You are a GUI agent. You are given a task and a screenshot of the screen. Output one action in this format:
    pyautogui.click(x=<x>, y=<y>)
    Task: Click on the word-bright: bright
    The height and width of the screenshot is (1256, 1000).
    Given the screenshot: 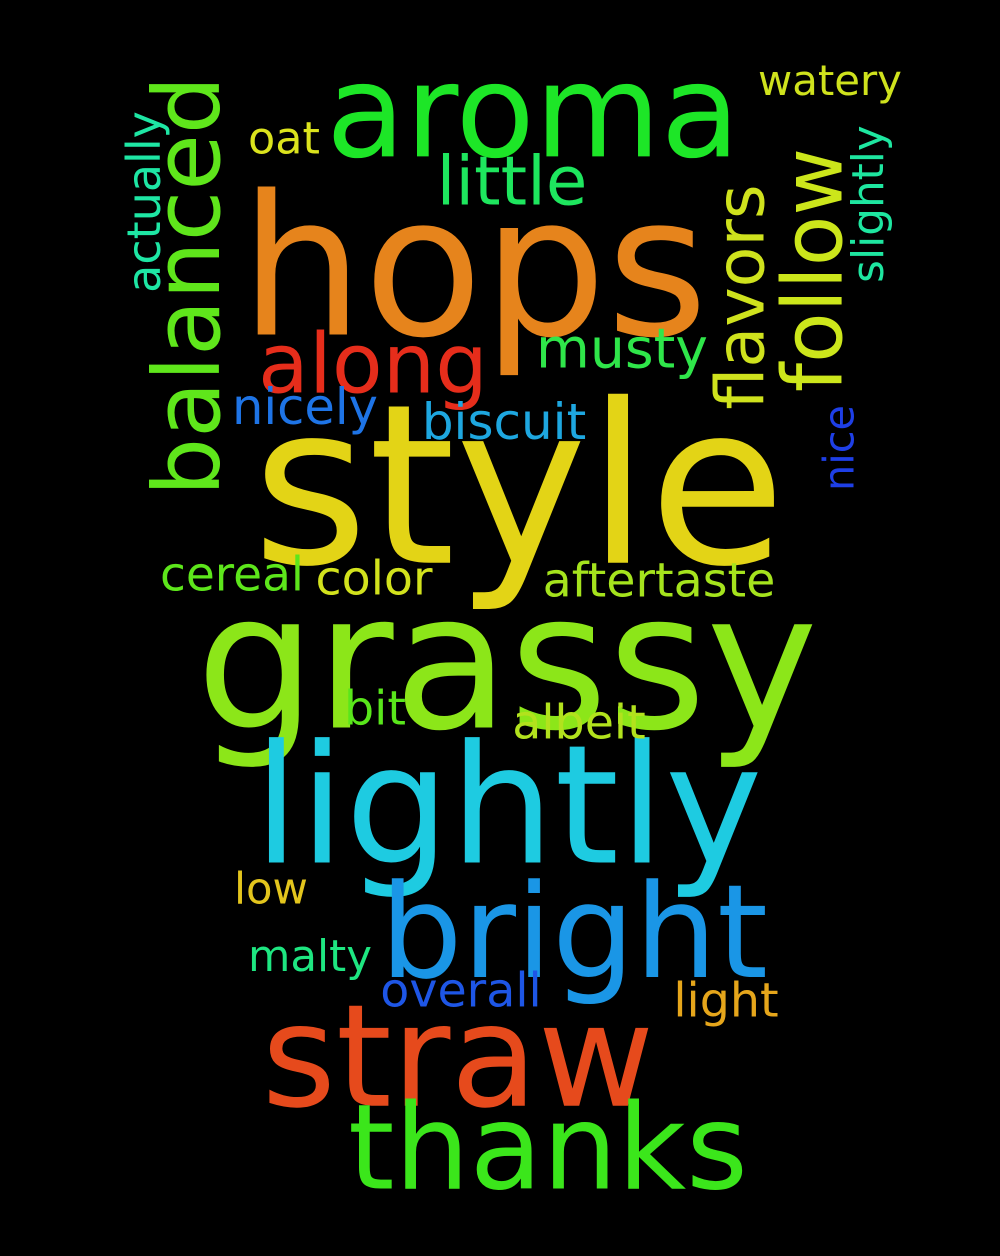 What is the action you would take?
    pyautogui.click(x=574, y=932)
    